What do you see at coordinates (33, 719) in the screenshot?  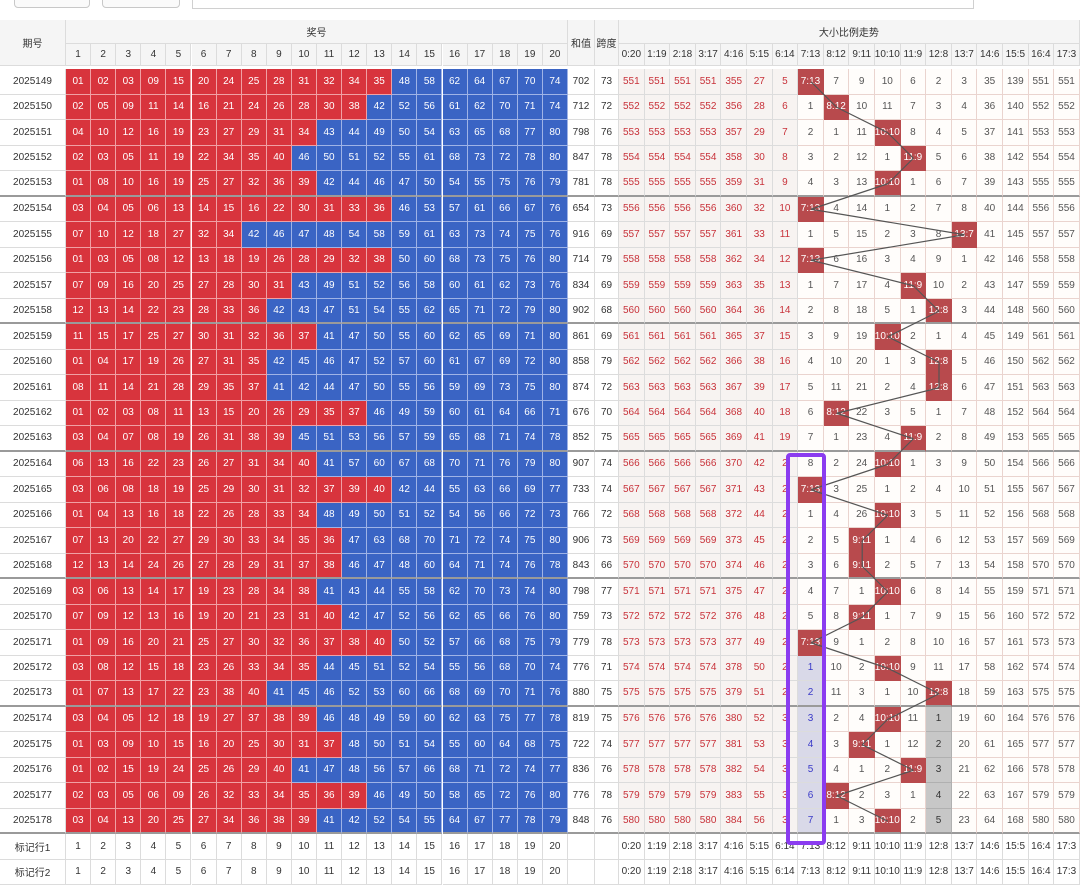 I see `period-cell: 2025174` at bounding box center [33, 719].